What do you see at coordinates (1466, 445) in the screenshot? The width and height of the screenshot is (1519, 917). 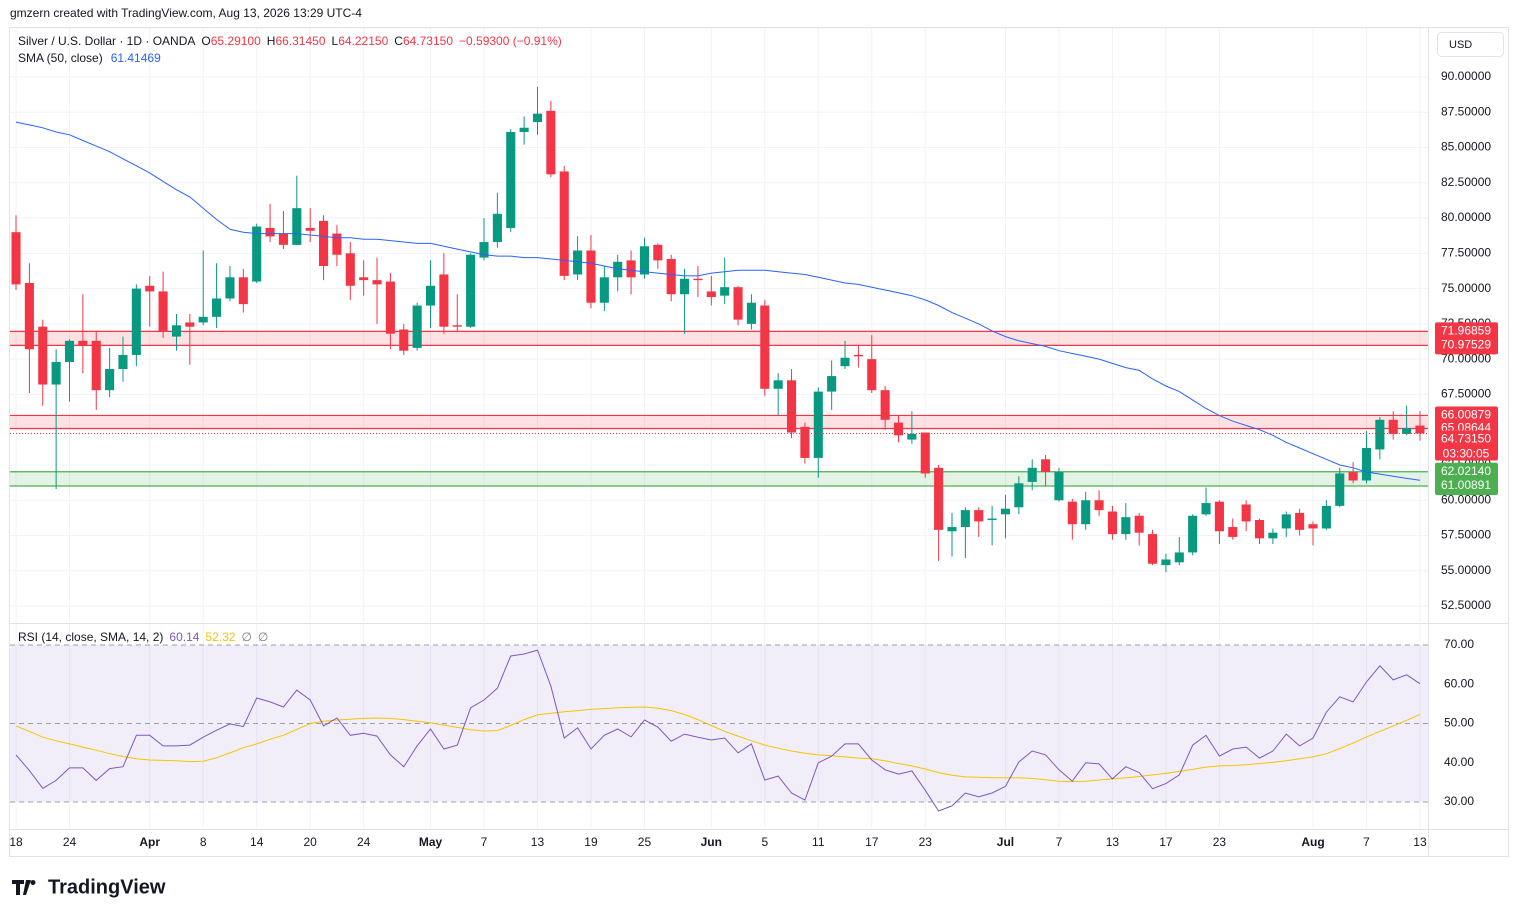 I see `price-badge` at bounding box center [1466, 445].